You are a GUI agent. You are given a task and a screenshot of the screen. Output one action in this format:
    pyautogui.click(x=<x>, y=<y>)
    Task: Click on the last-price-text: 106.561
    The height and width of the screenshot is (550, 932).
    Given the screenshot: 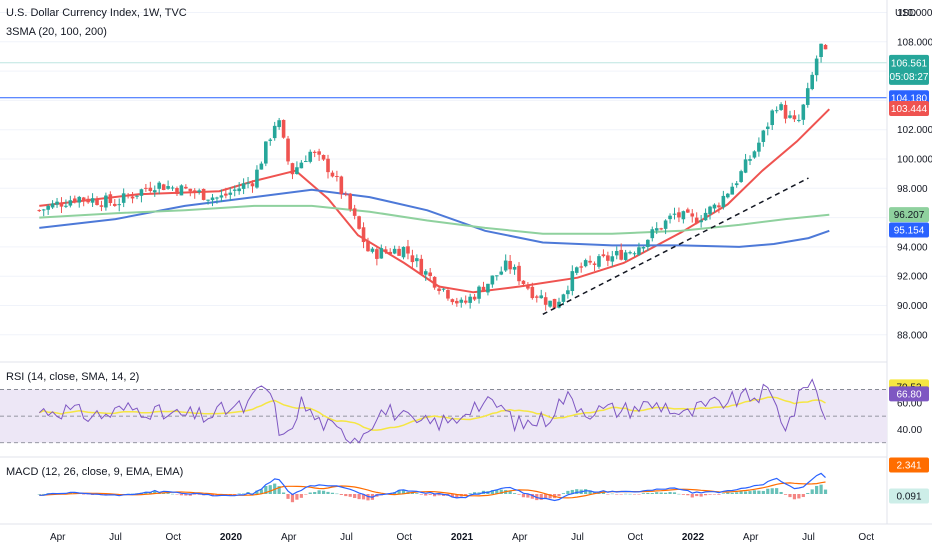 What is the action you would take?
    pyautogui.click(x=909, y=63)
    